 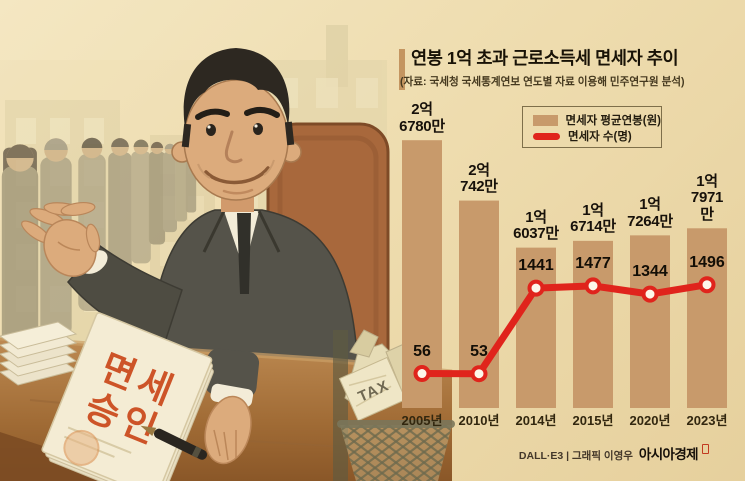 What do you see at coordinates (707, 420) in the screenshot?
I see `year-label: 2023년` at bounding box center [707, 420].